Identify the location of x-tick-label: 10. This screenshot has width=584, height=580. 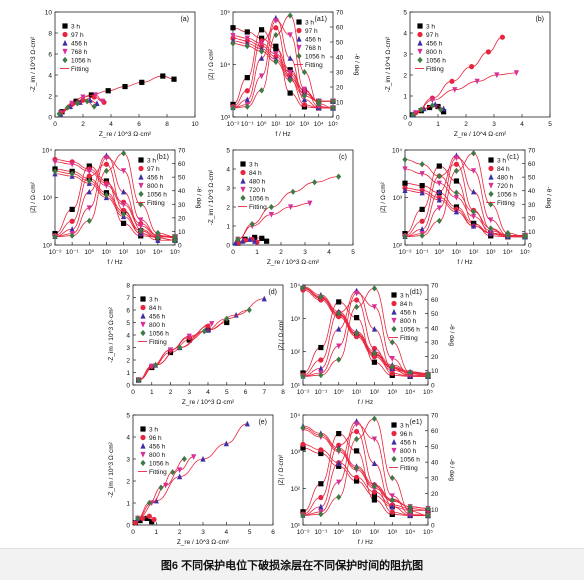
(195, 124).